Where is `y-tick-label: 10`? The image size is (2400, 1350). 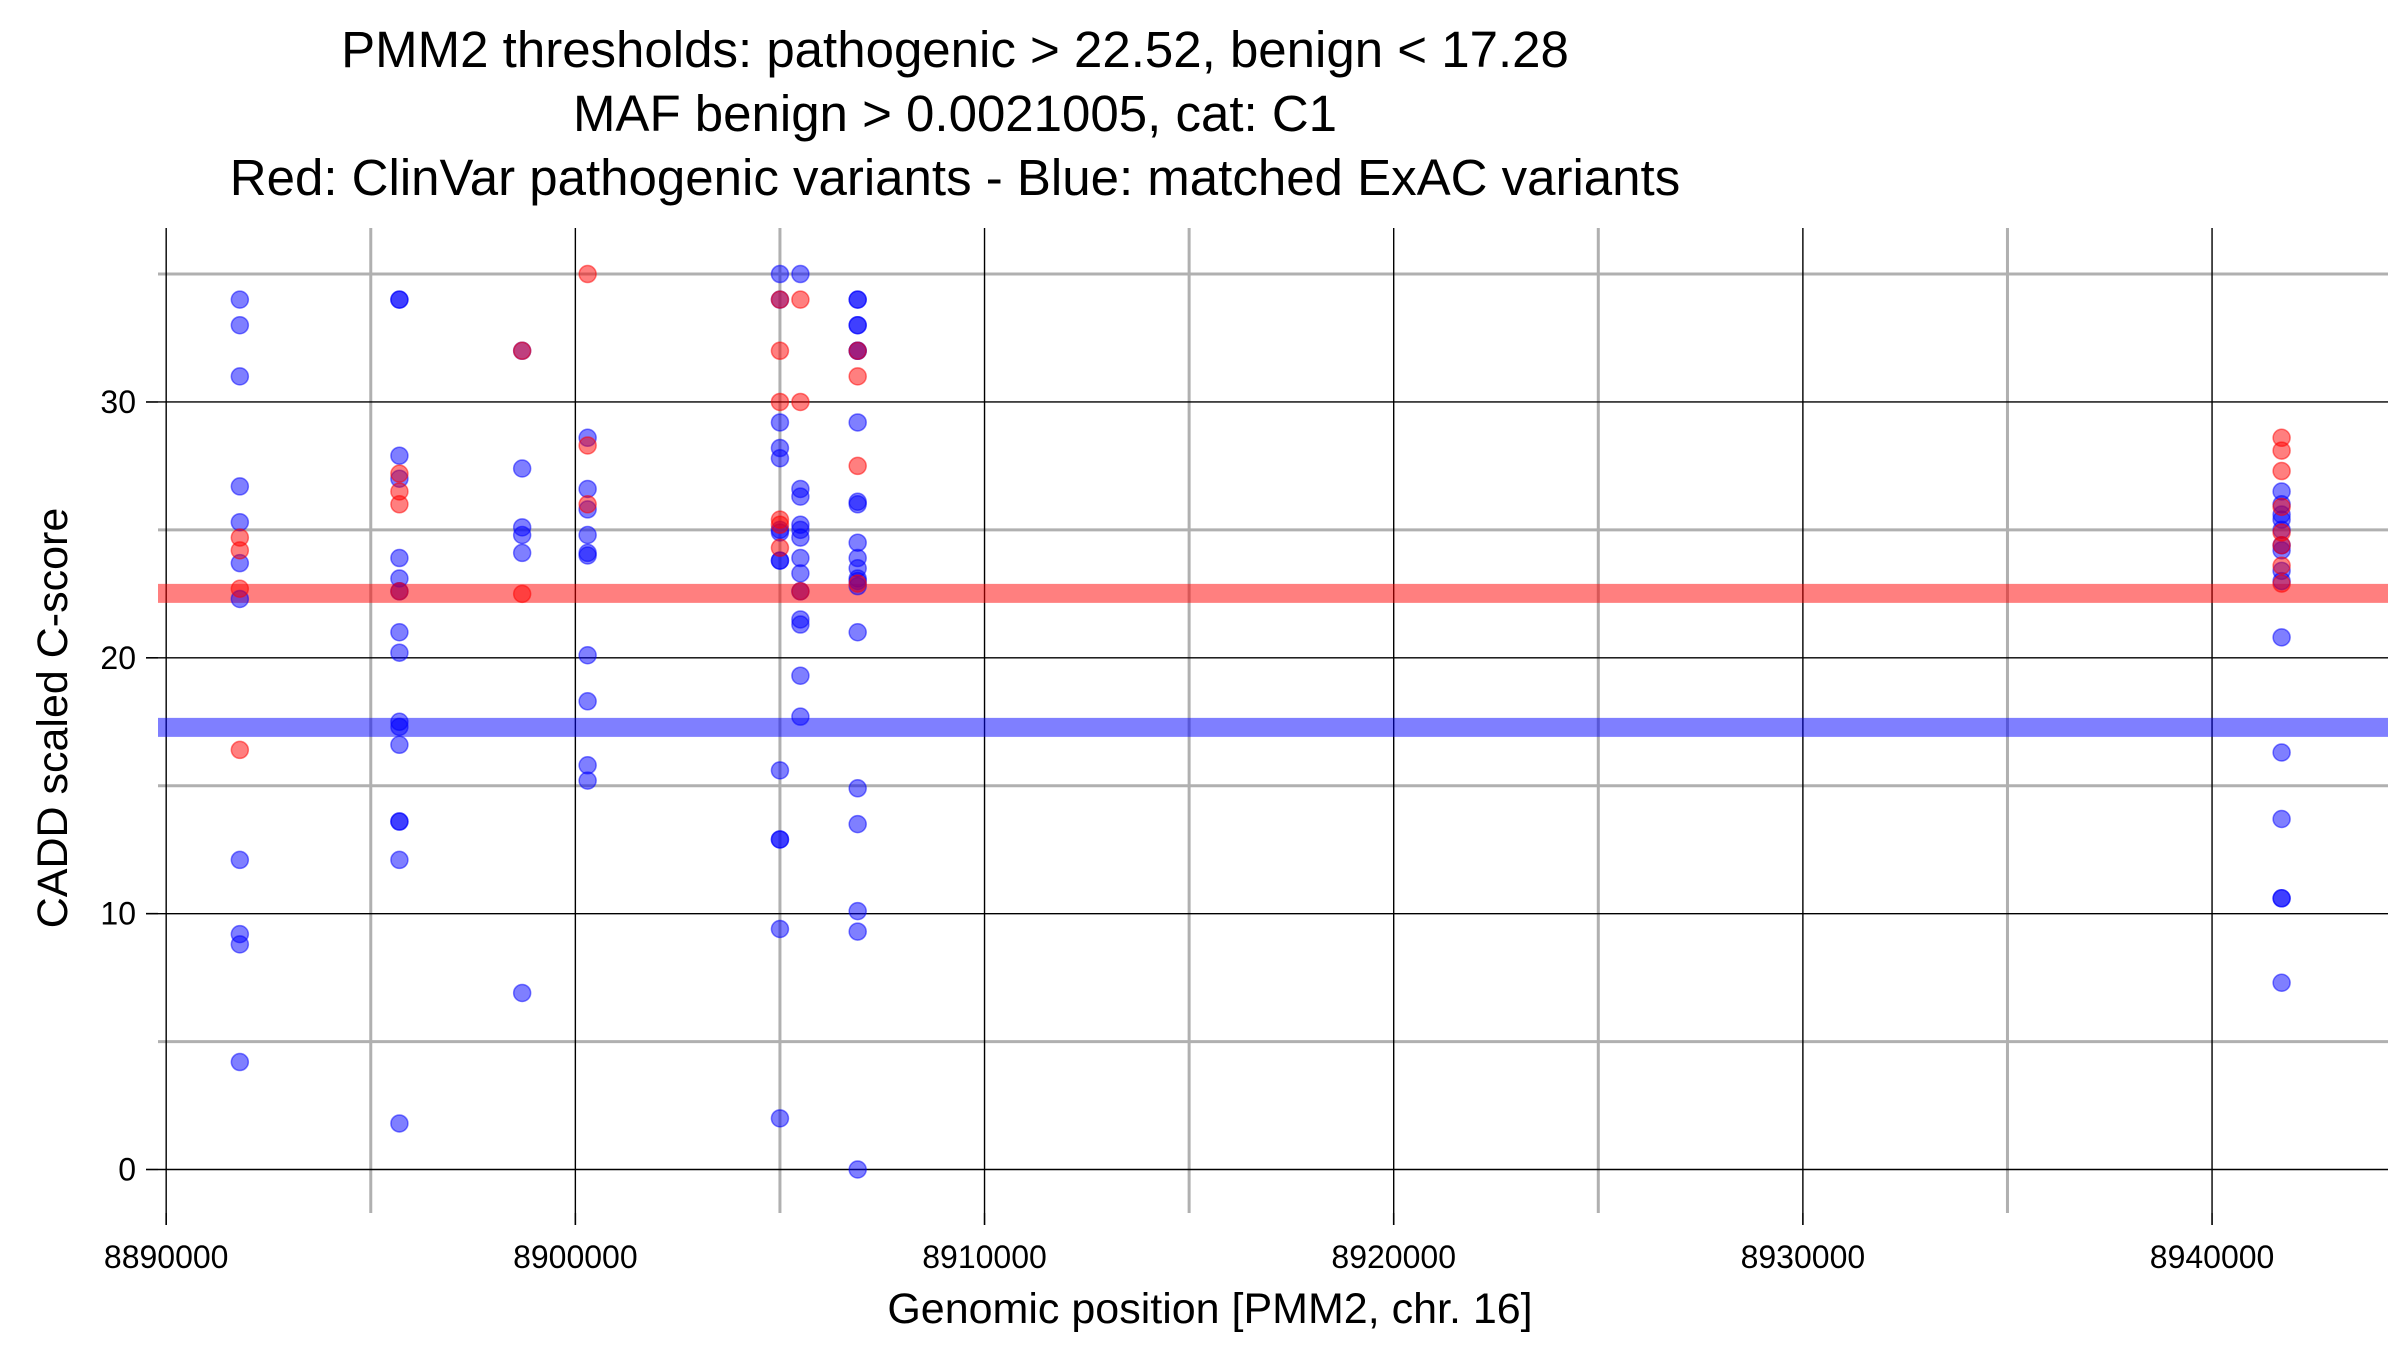 y-tick-label: 10 is located at coordinates (118, 914).